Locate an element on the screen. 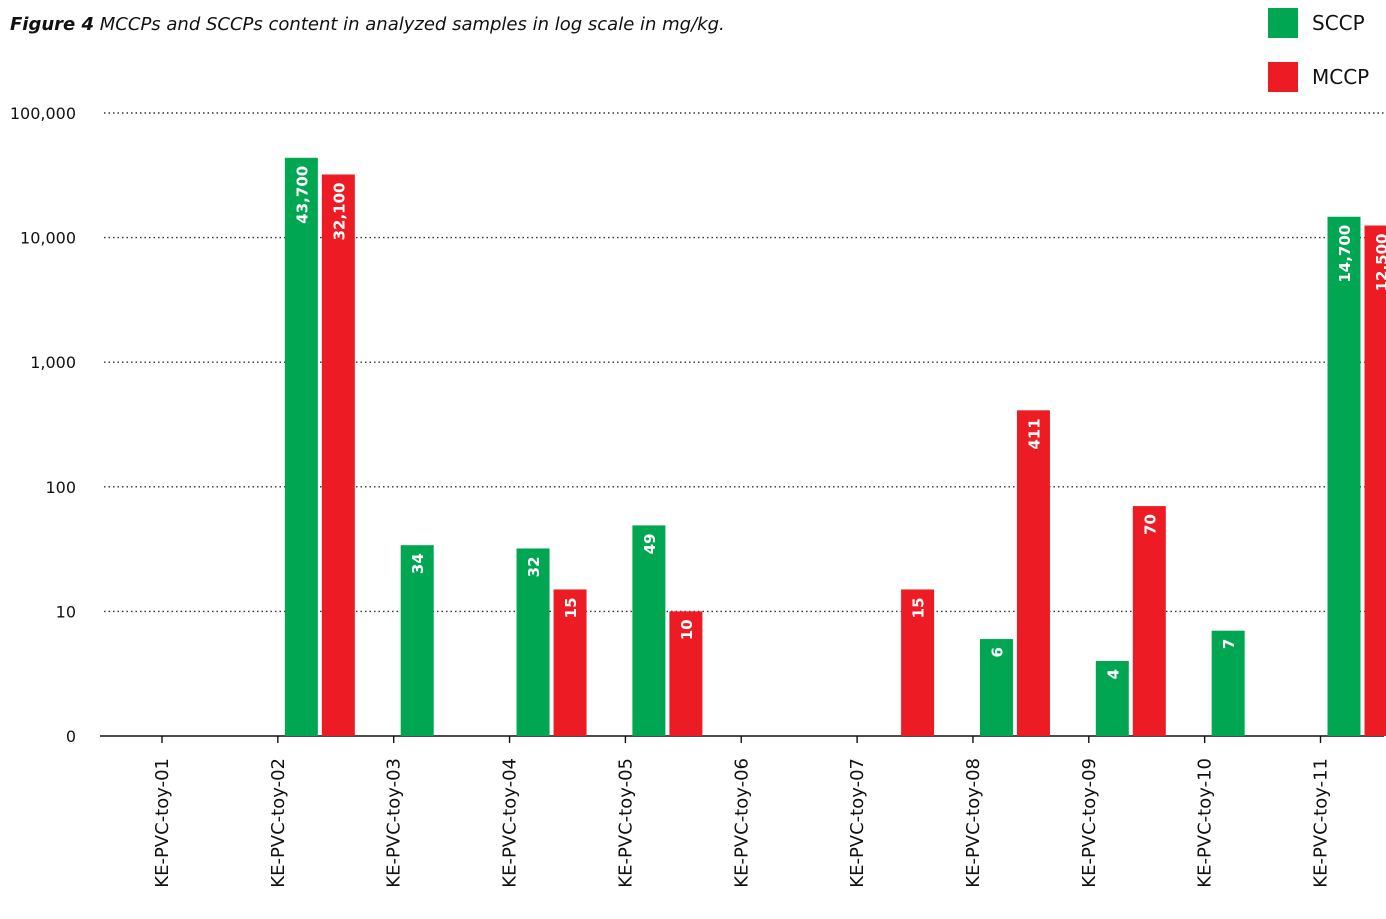 This screenshot has height=919, width=1386. data-label: 49 is located at coordinates (650, 543).